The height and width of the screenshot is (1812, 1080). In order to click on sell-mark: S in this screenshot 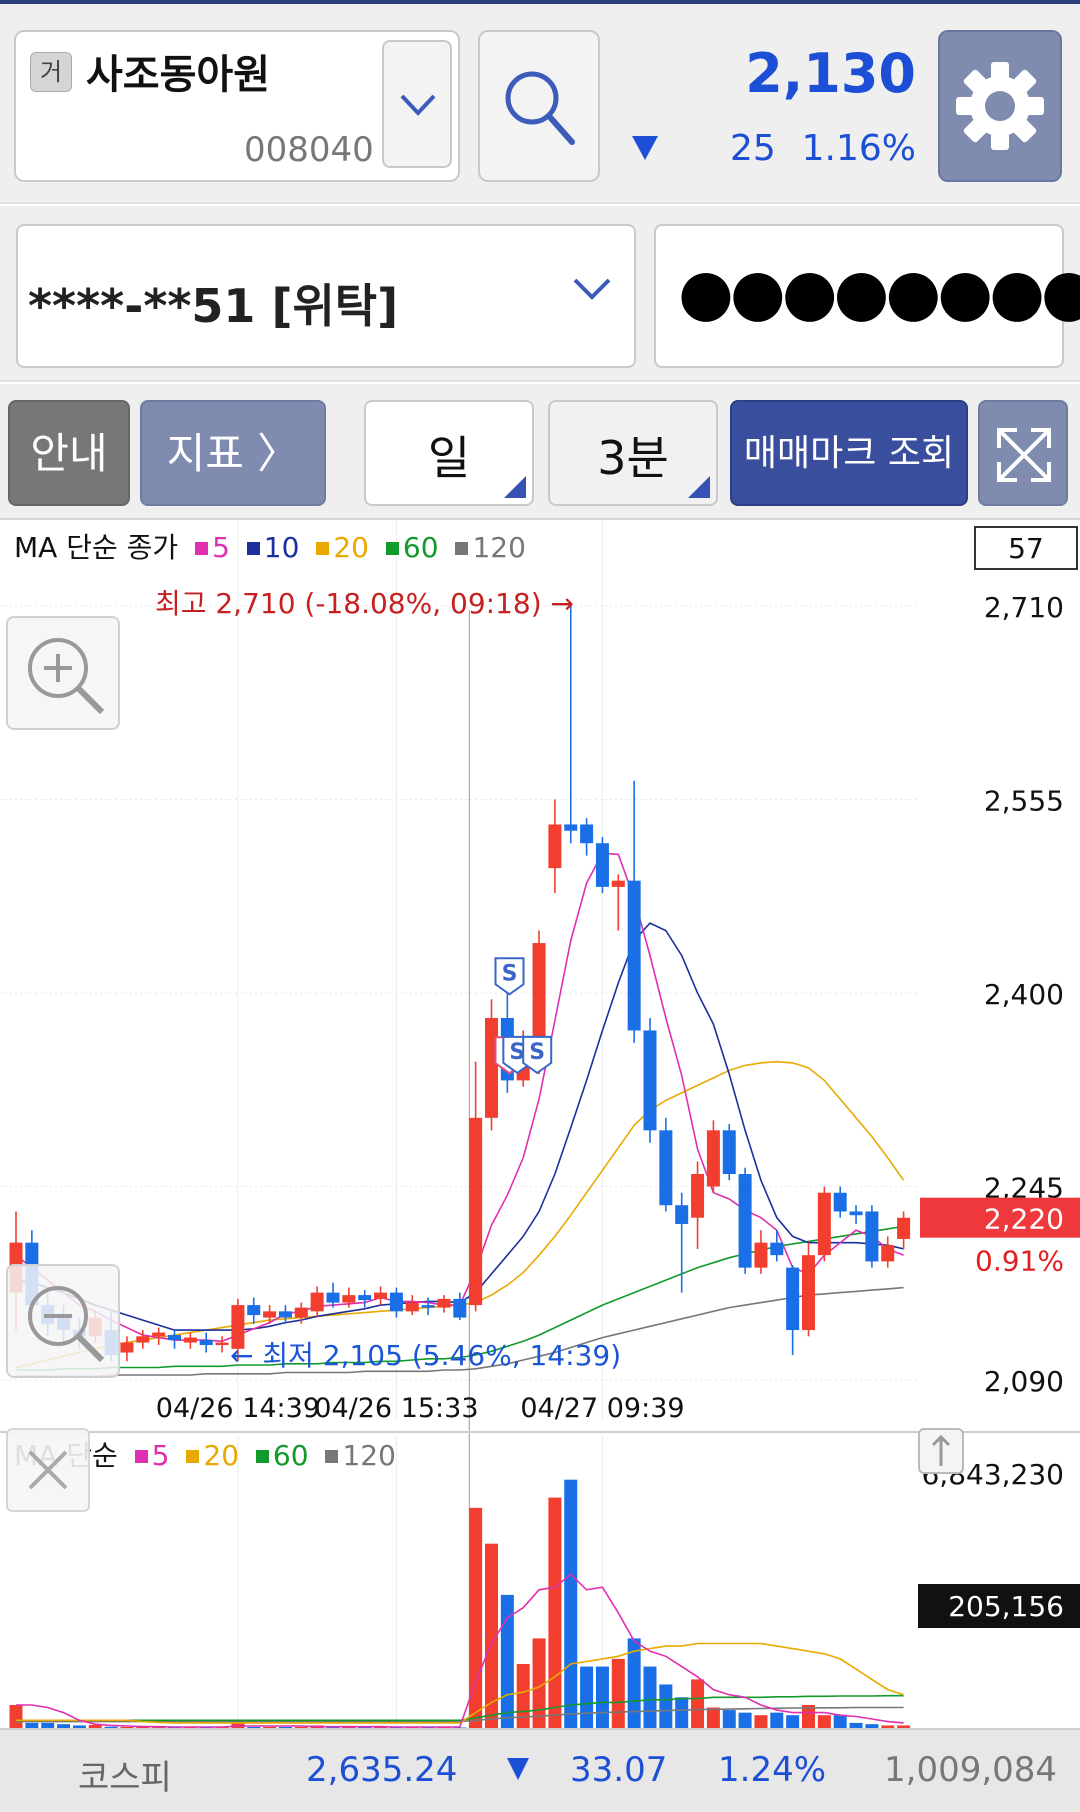, I will do `click(509, 976)`.